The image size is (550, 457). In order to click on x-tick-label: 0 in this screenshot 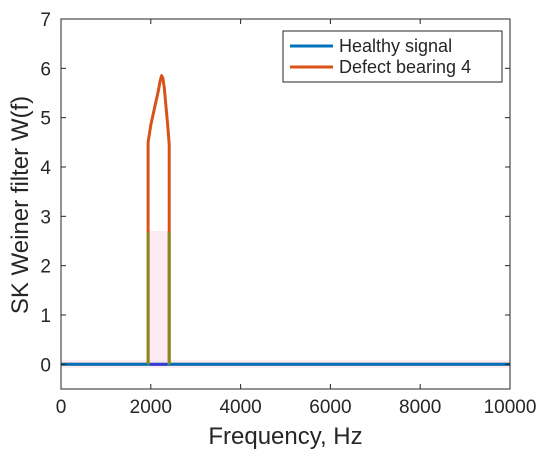, I will do `click(61, 407)`.